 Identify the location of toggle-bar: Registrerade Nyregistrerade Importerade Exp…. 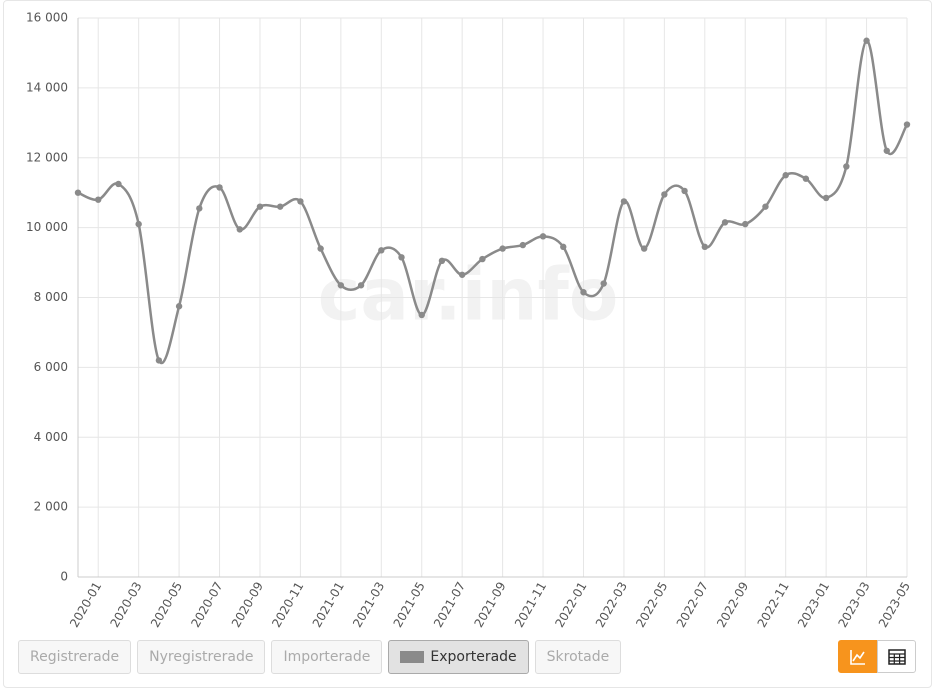
(320, 657).